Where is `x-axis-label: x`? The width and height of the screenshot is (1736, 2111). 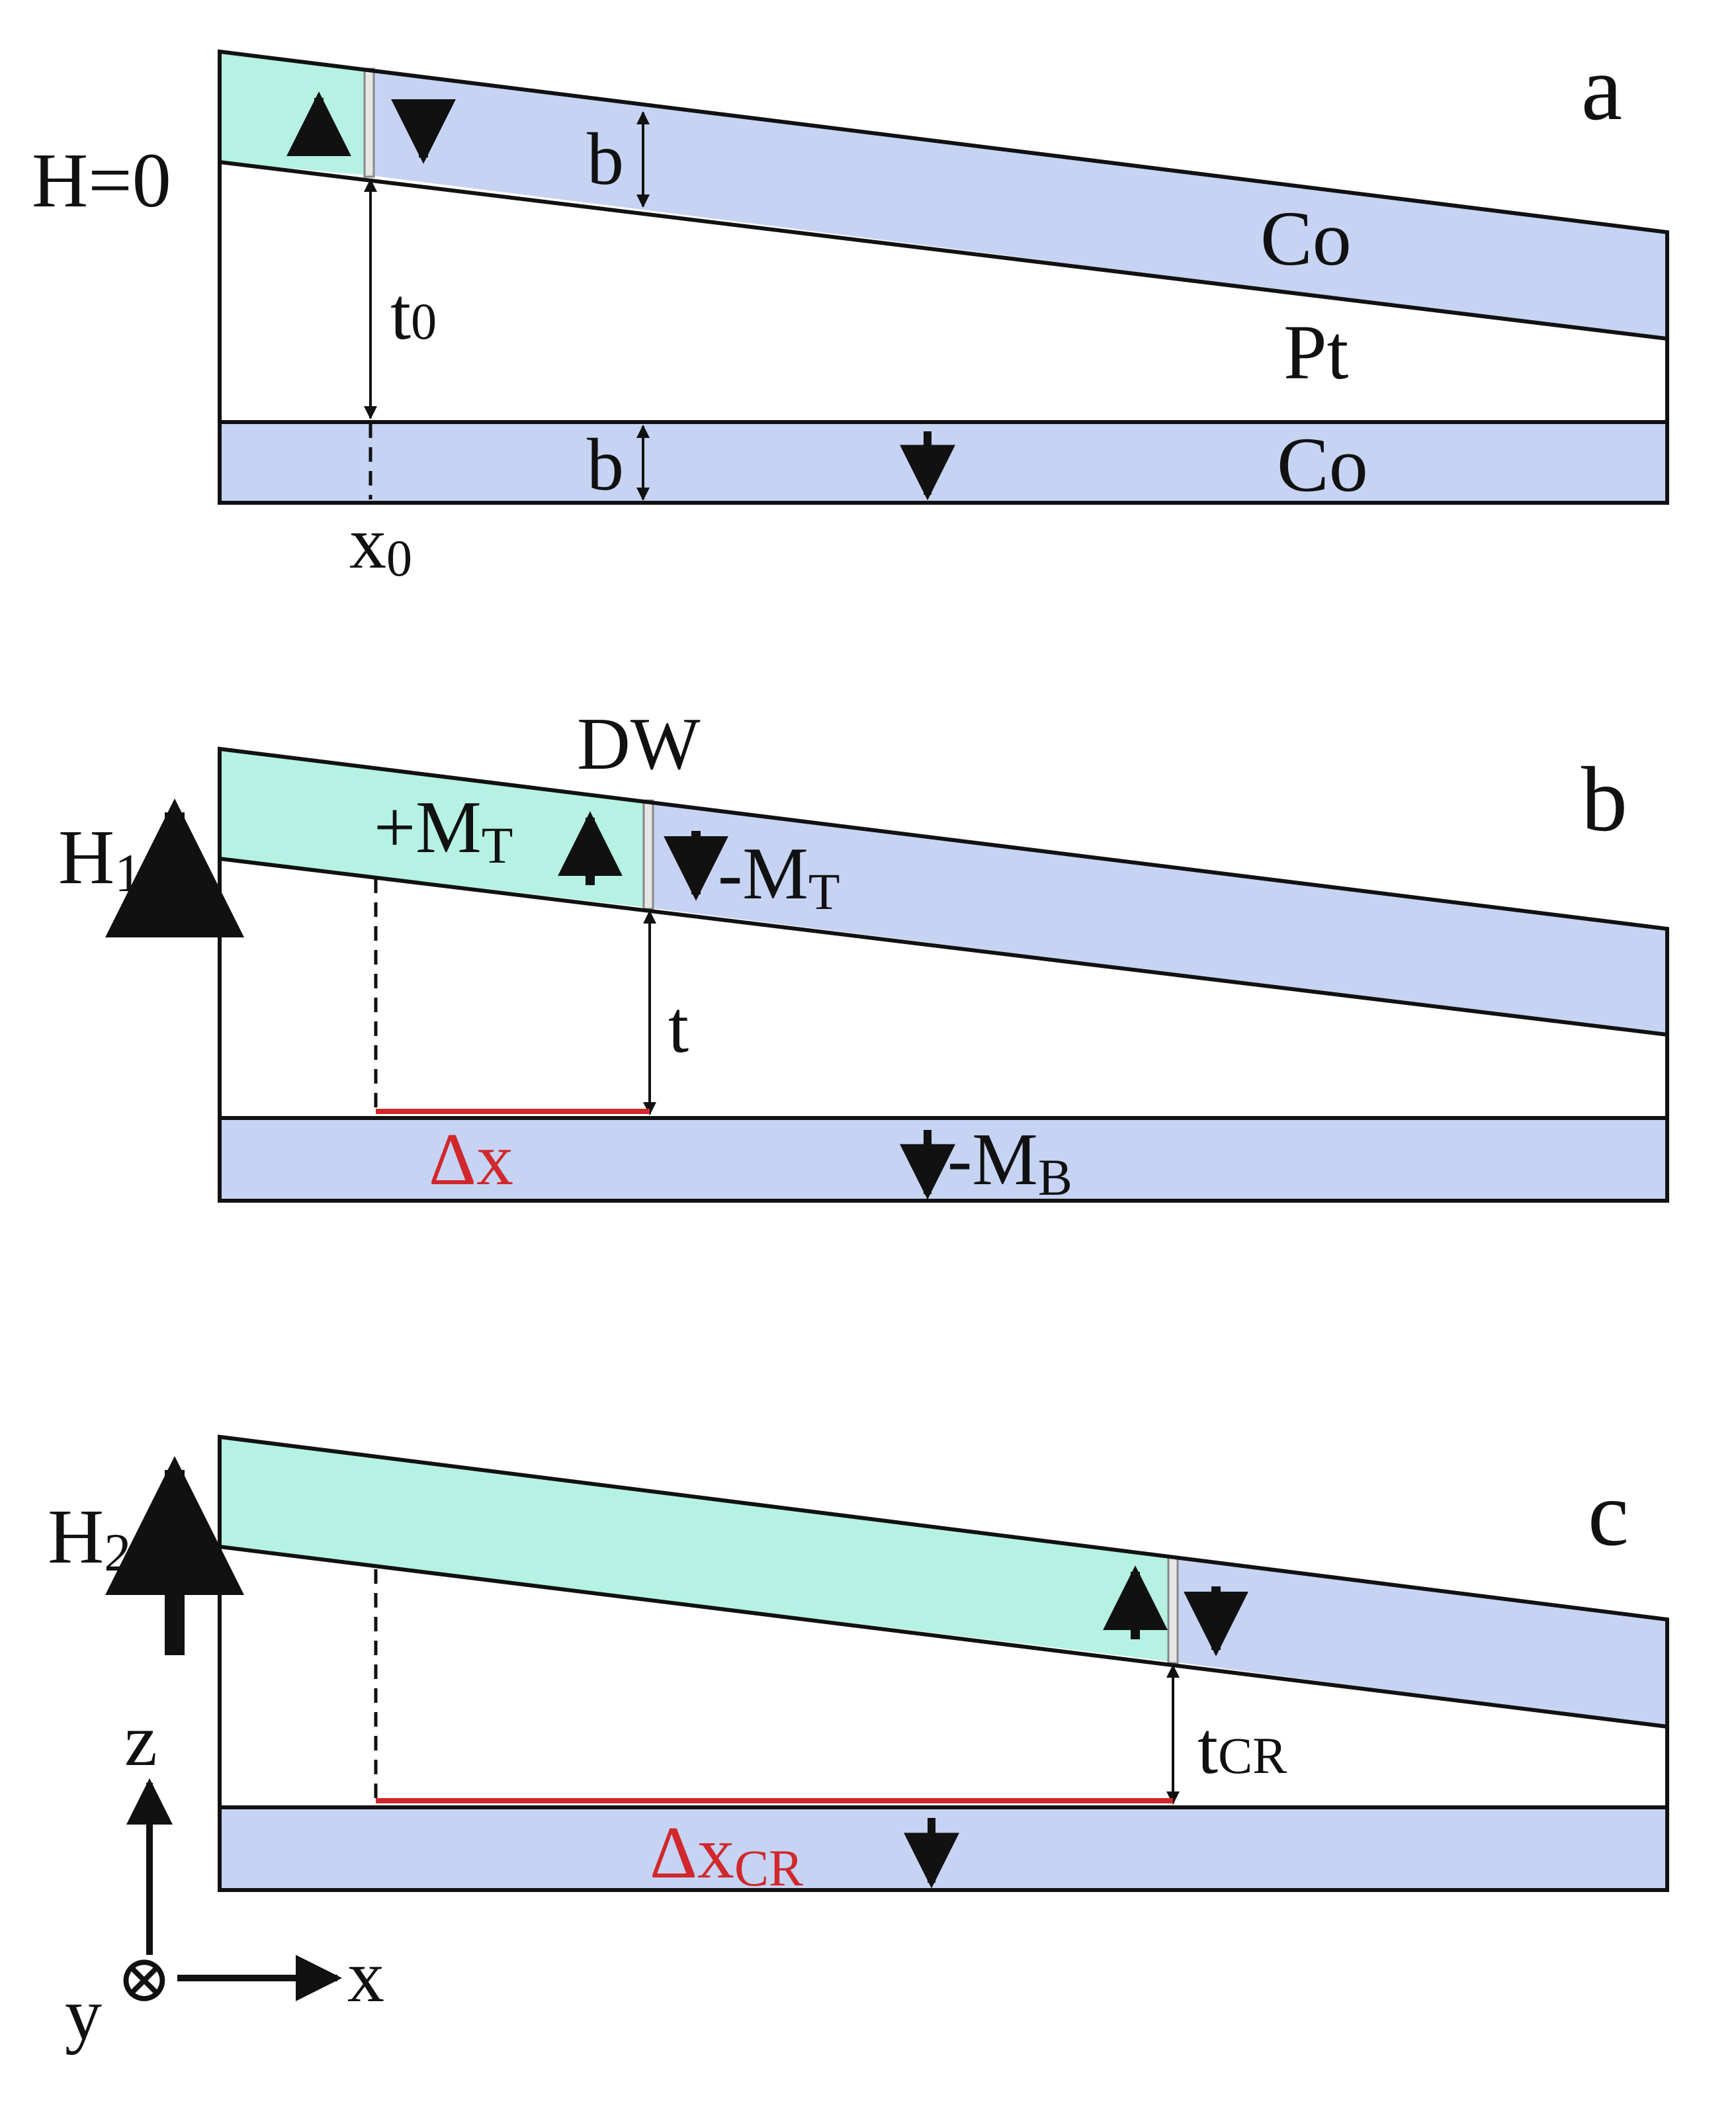
x-axis-label: x is located at coordinates (365, 1977).